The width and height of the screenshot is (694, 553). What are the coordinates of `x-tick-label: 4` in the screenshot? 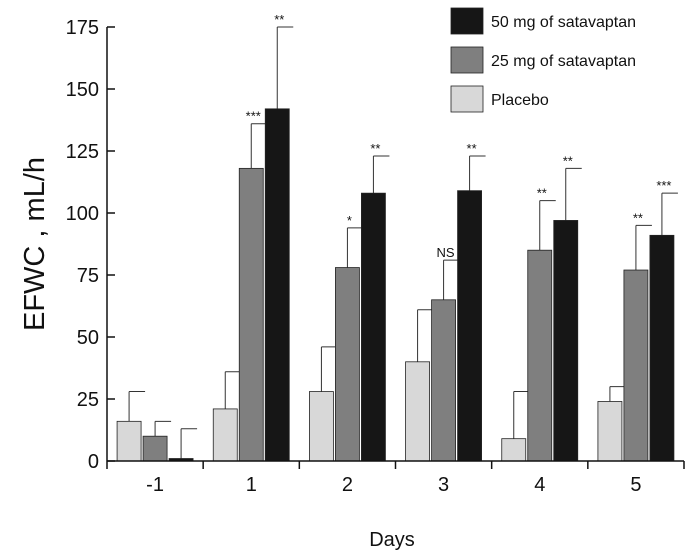 It's located at (539, 485).